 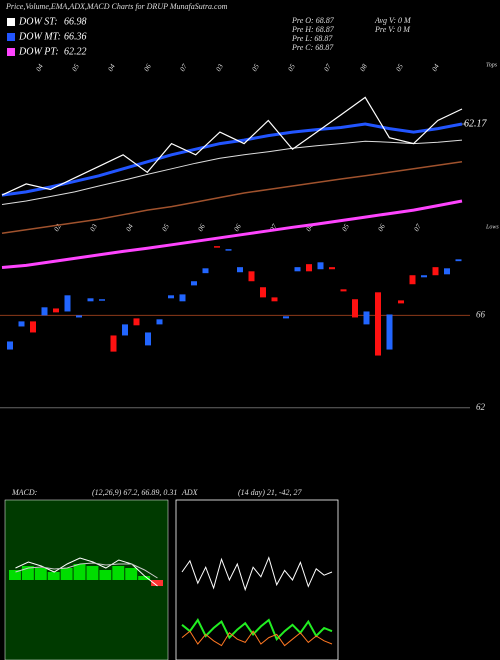 I want to click on panel-title: ADX, so click(x=190, y=492).